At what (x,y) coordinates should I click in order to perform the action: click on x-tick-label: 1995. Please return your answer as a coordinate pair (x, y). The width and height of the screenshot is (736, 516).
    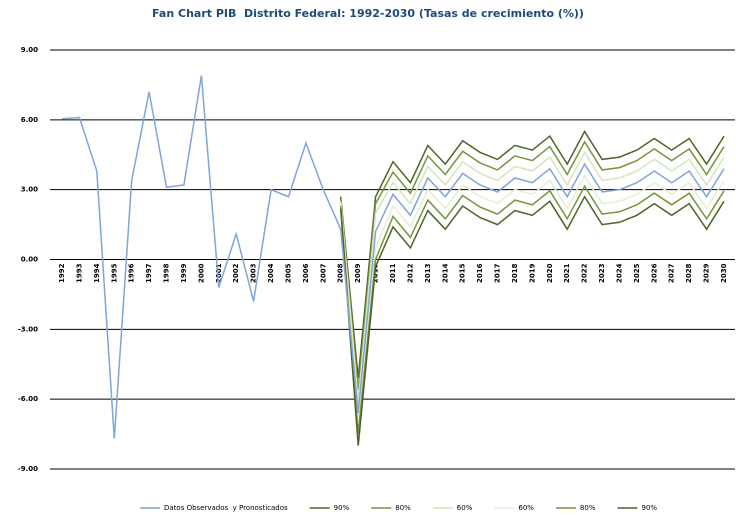
    Looking at the image, I should click on (114, 273).